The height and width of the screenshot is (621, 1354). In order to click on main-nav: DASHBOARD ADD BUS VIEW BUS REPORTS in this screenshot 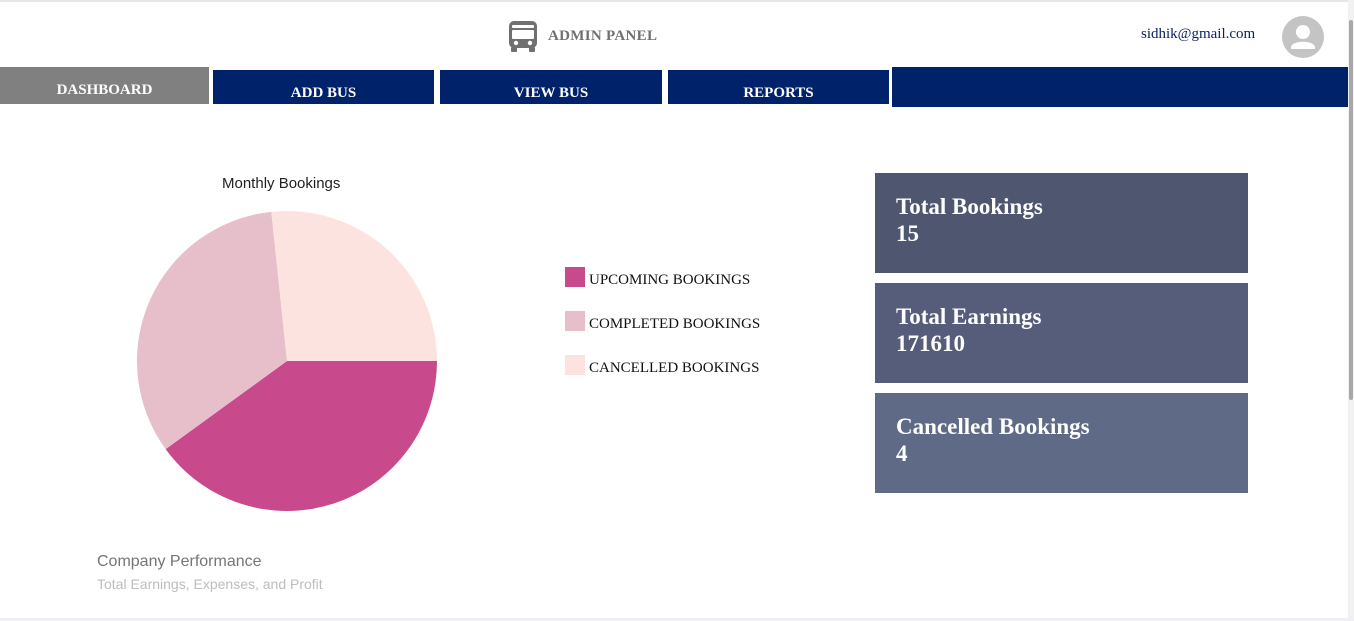, I will do `click(674, 87)`.